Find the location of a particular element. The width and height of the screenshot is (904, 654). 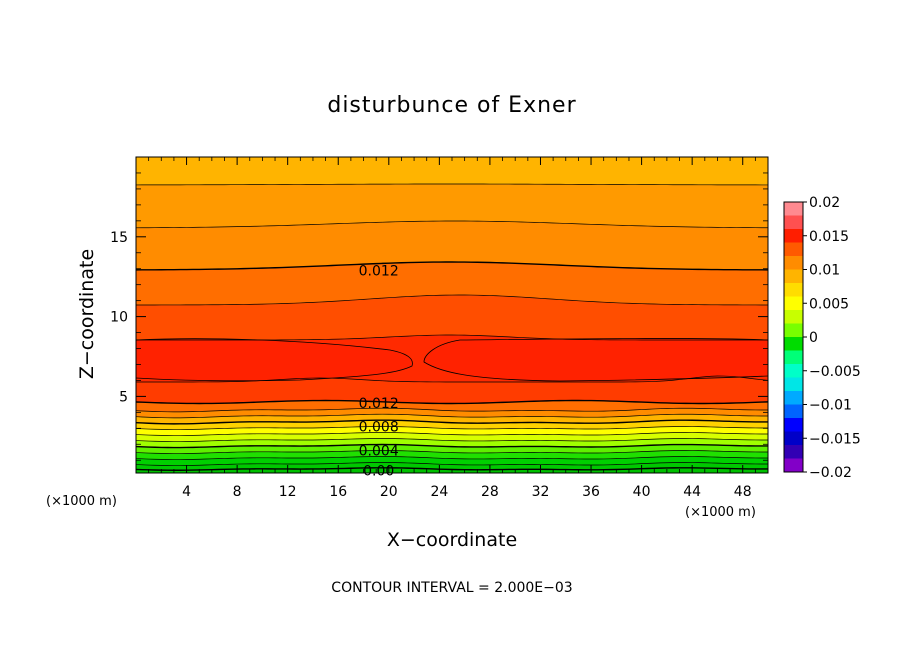

colorbar-tick-label: 0.01 is located at coordinates (824, 271).